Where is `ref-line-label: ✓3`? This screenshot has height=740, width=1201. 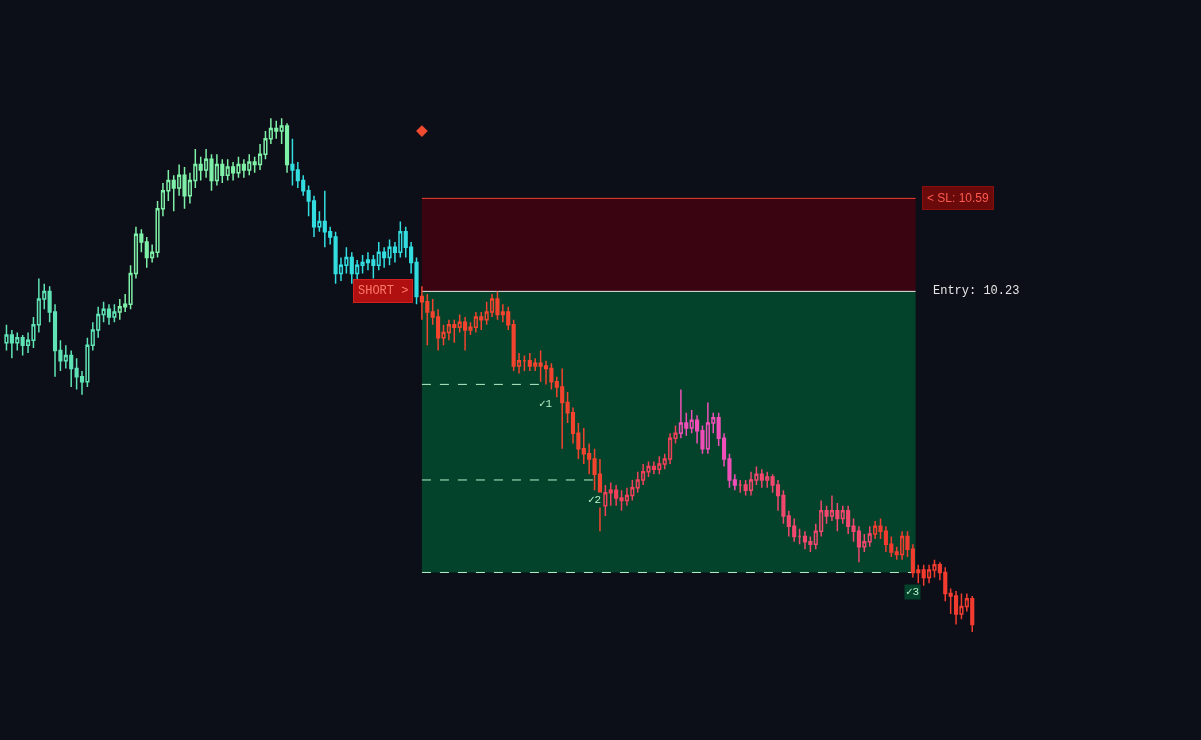 ref-line-label: ✓3 is located at coordinates (913, 592).